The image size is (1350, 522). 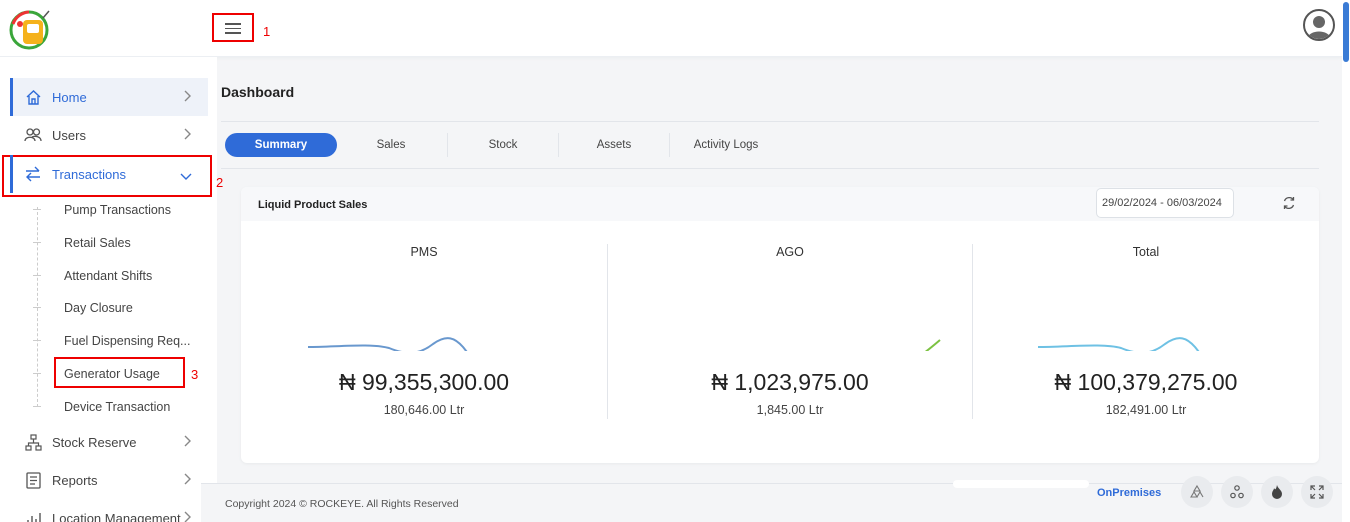 What do you see at coordinates (89, 174) in the screenshot?
I see `sidebar-item-label: Transactions` at bounding box center [89, 174].